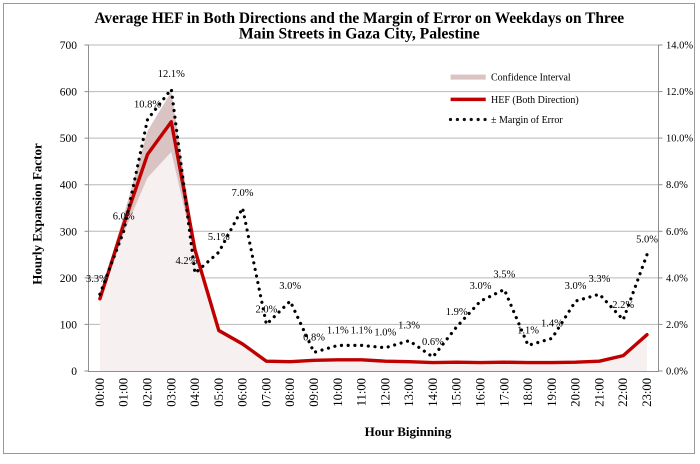  What do you see at coordinates (69, 232) in the screenshot?
I see `svg-text: 300` at bounding box center [69, 232].